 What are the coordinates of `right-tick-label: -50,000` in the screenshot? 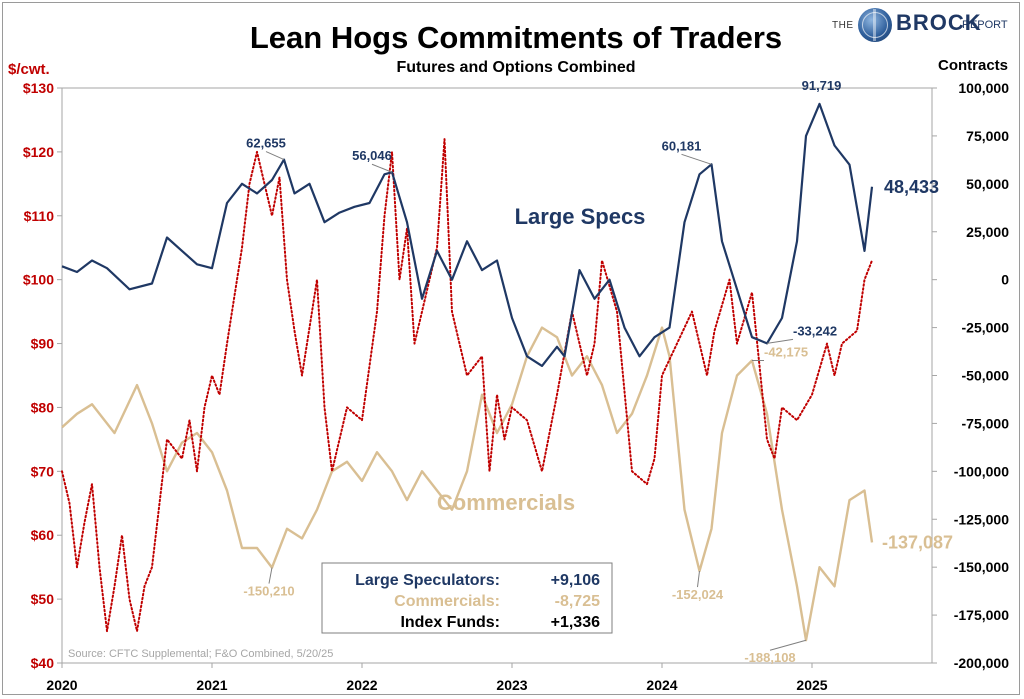 It's located at (986, 376).